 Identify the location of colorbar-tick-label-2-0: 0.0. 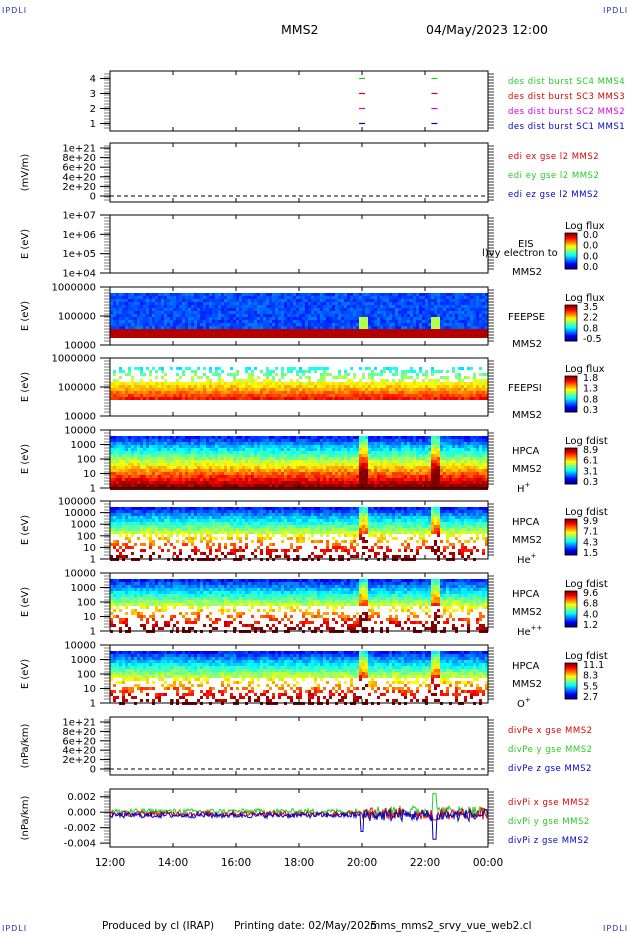
(590, 235).